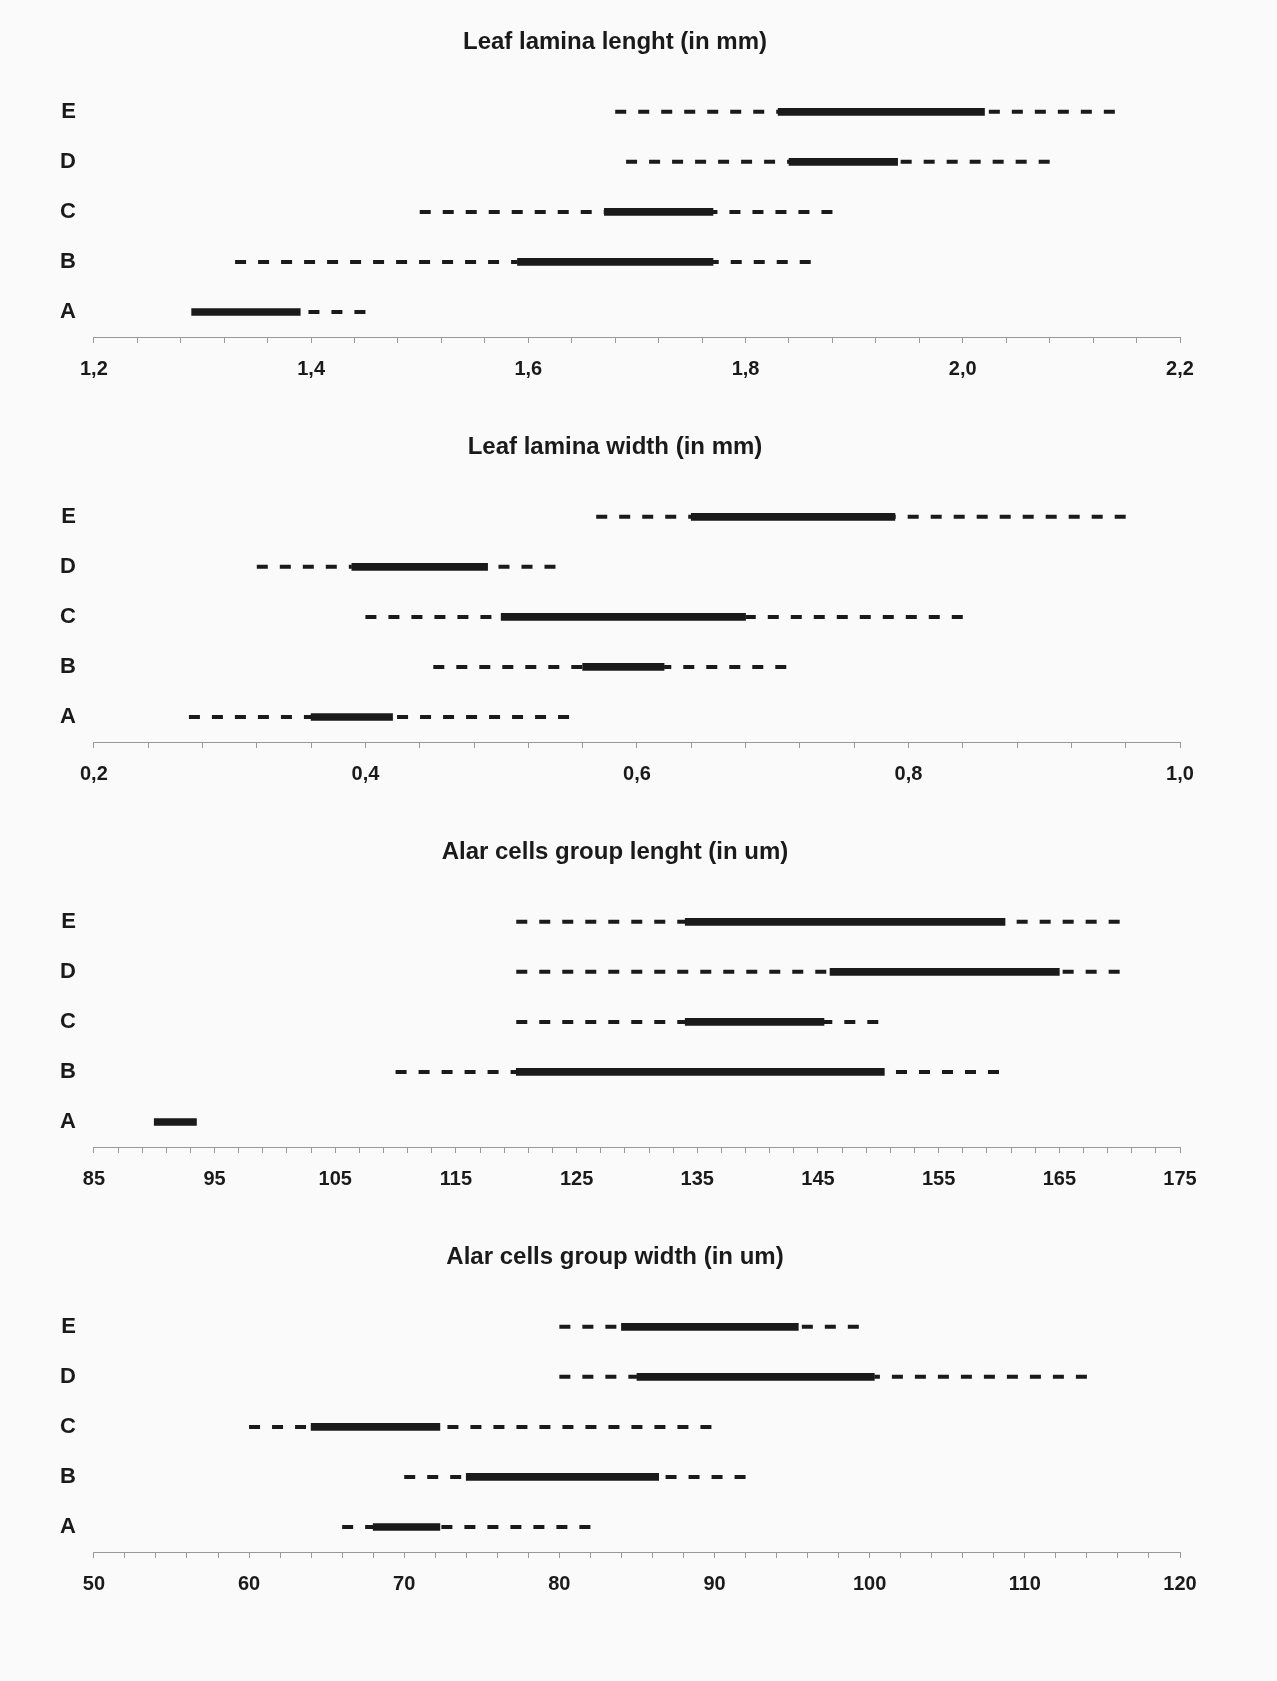  Describe the element at coordinates (1180, 1177) in the screenshot. I see `x-tick-label: 175` at that location.